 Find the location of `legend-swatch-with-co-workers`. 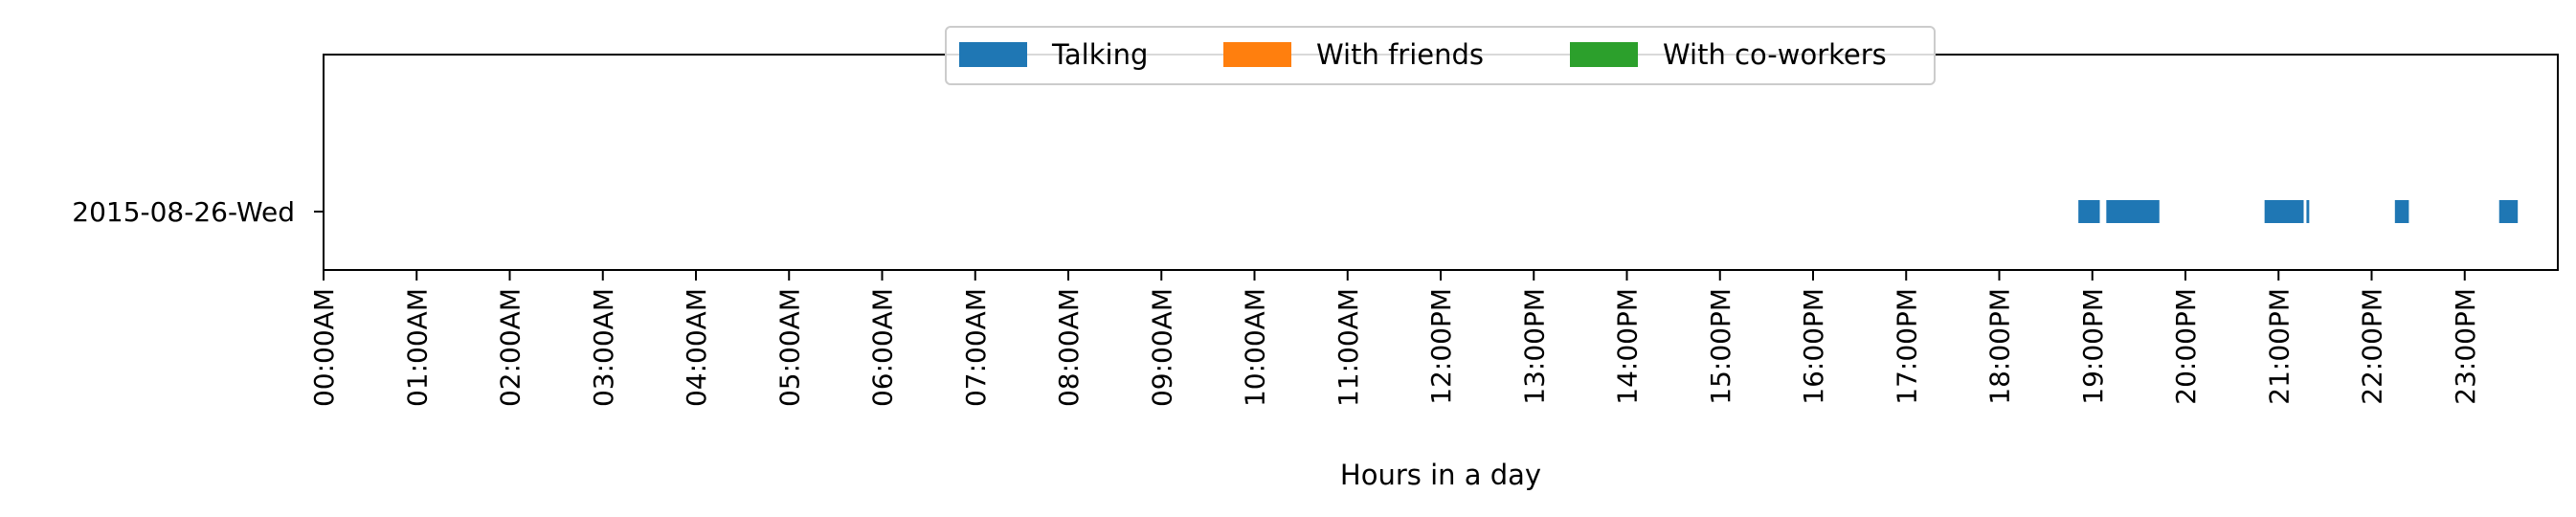

legend-swatch-with-co-workers is located at coordinates (1604, 54).